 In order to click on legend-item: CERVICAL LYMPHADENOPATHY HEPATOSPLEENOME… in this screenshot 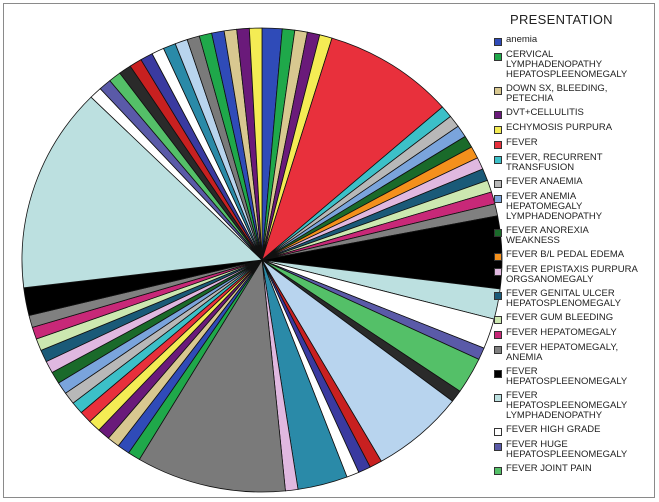, I will do `click(575, 65)`.